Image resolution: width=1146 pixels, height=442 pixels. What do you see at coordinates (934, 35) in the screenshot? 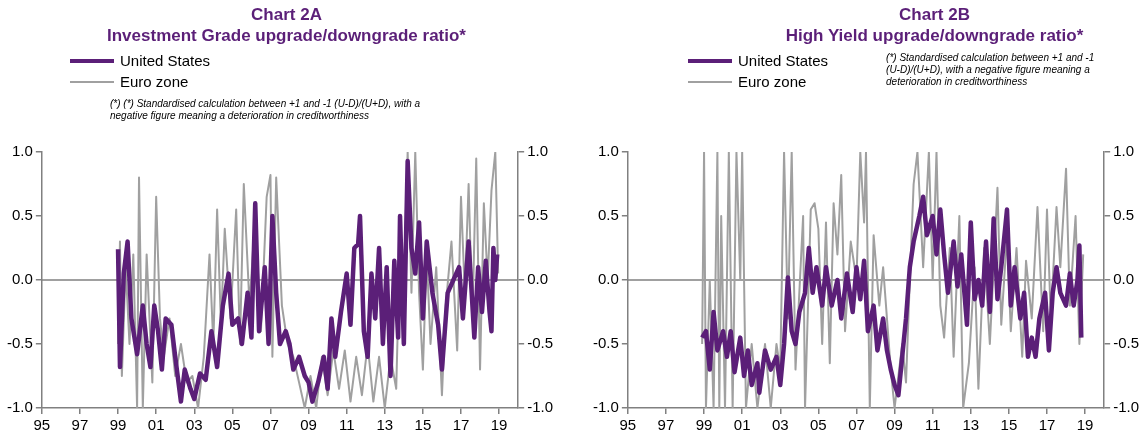
I see `chart-subtitle: High Yield upgrade/downgrade ratio*` at bounding box center [934, 35].